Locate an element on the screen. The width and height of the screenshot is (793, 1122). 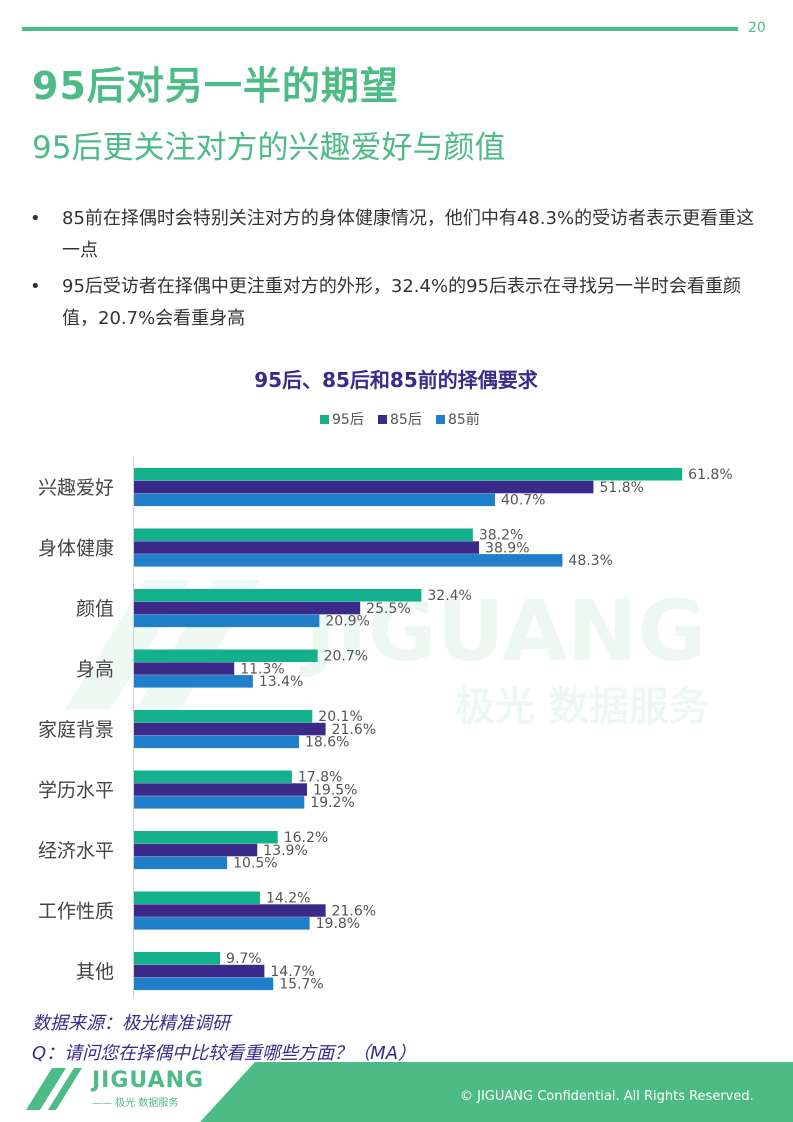
data-label: 13.9% is located at coordinates (285, 851).